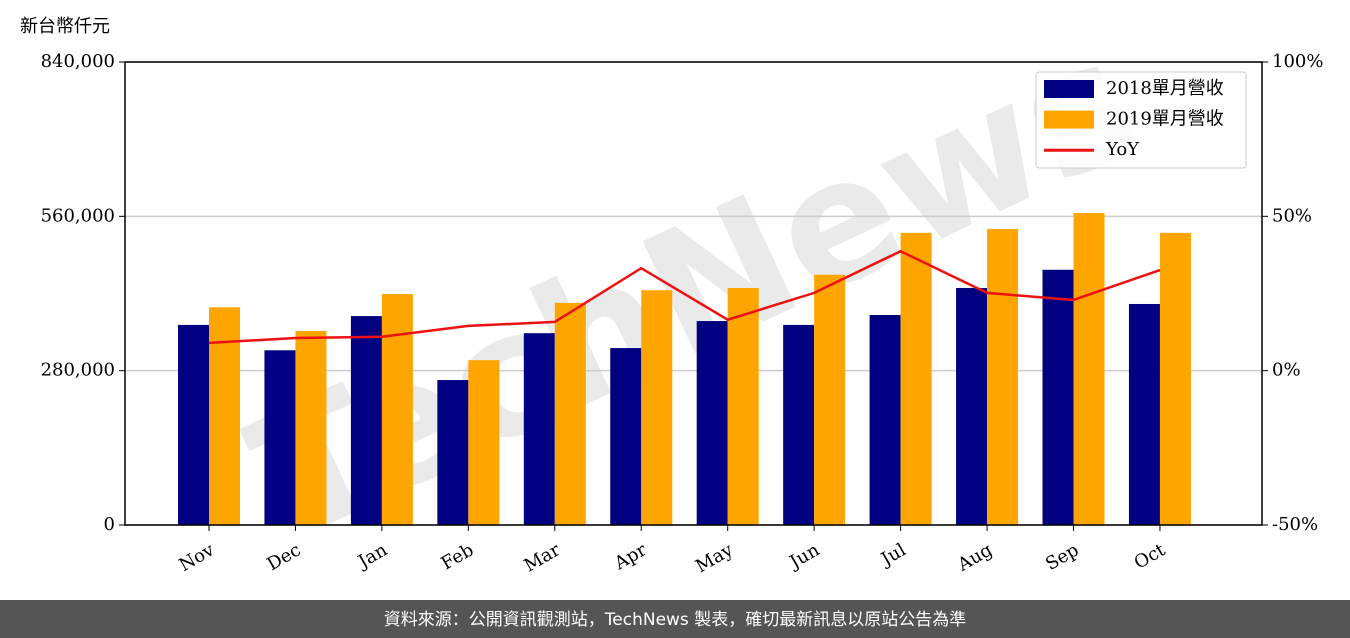 The width and height of the screenshot is (1350, 638). What do you see at coordinates (458, 556) in the screenshot?
I see `x-tick-label: Feb` at bounding box center [458, 556].